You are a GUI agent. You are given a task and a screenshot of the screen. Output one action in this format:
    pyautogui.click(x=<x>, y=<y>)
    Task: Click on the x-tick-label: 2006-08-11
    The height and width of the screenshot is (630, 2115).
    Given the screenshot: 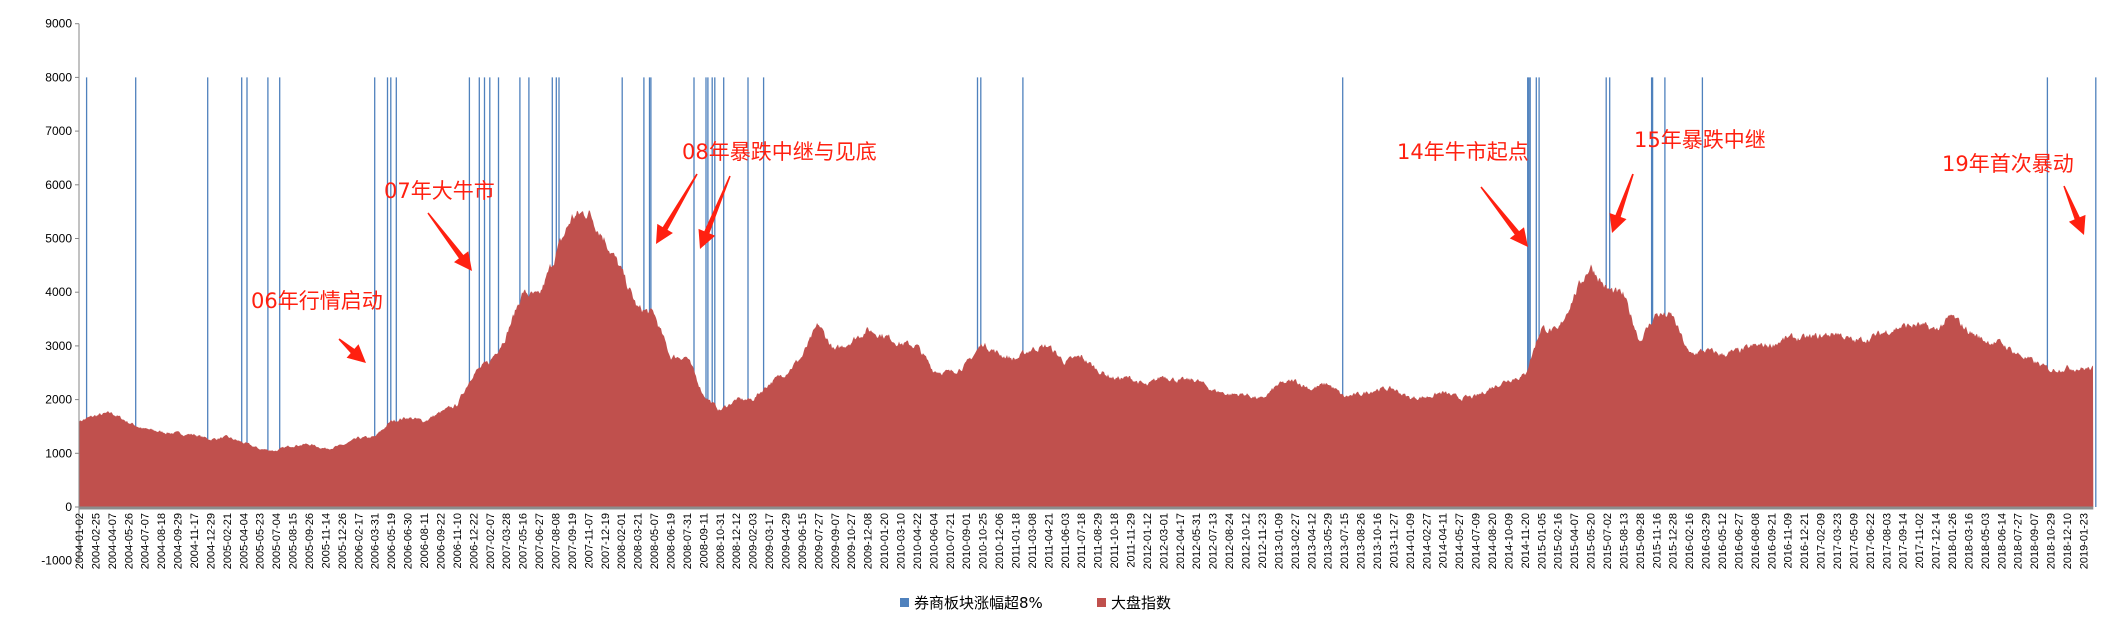 What is the action you would take?
    pyautogui.click(x=425, y=540)
    